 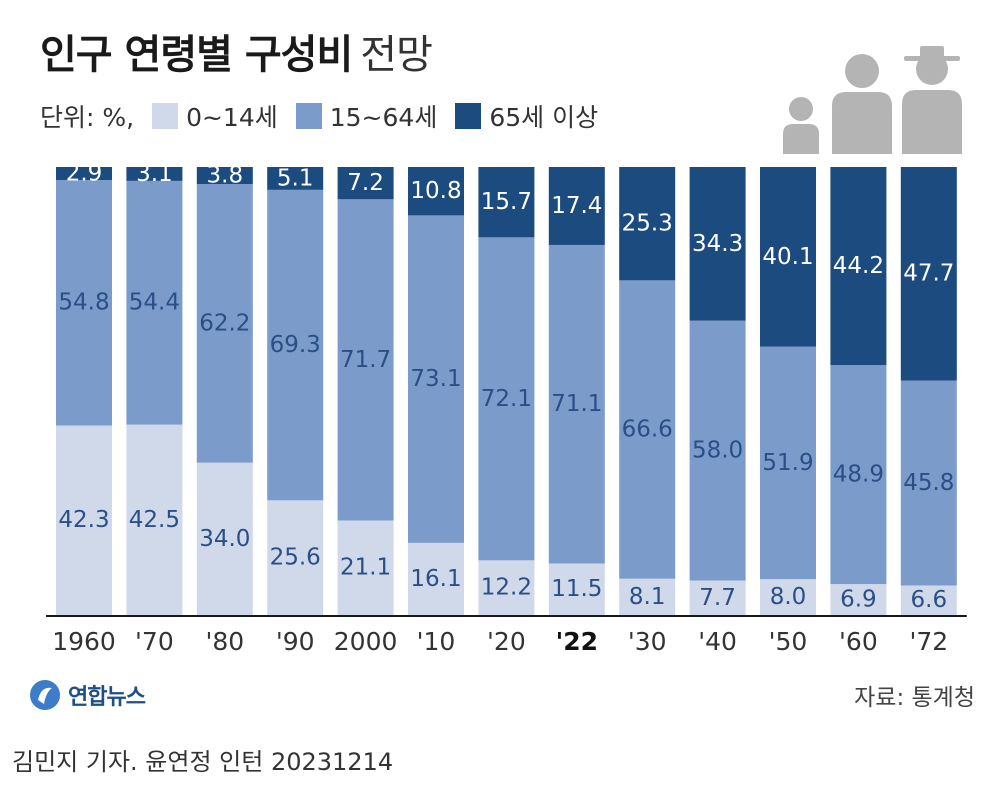 I want to click on data-label-young-2: 34.0, so click(x=224, y=539).